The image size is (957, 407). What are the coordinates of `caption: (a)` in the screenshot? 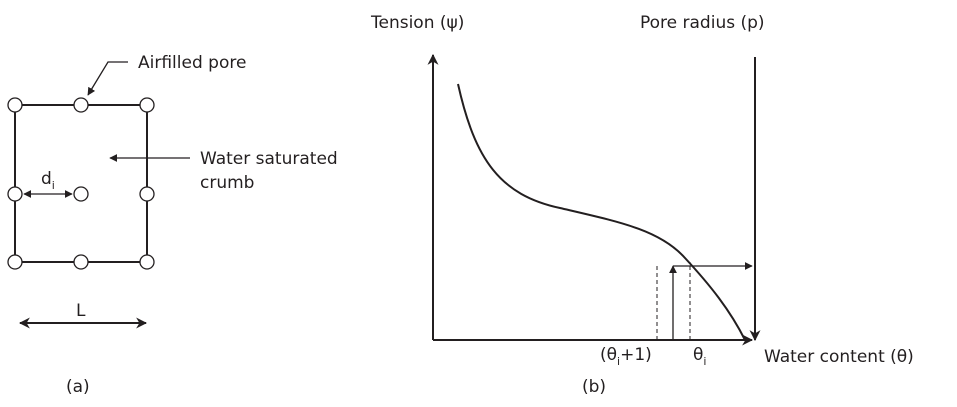 It's located at (78, 387).